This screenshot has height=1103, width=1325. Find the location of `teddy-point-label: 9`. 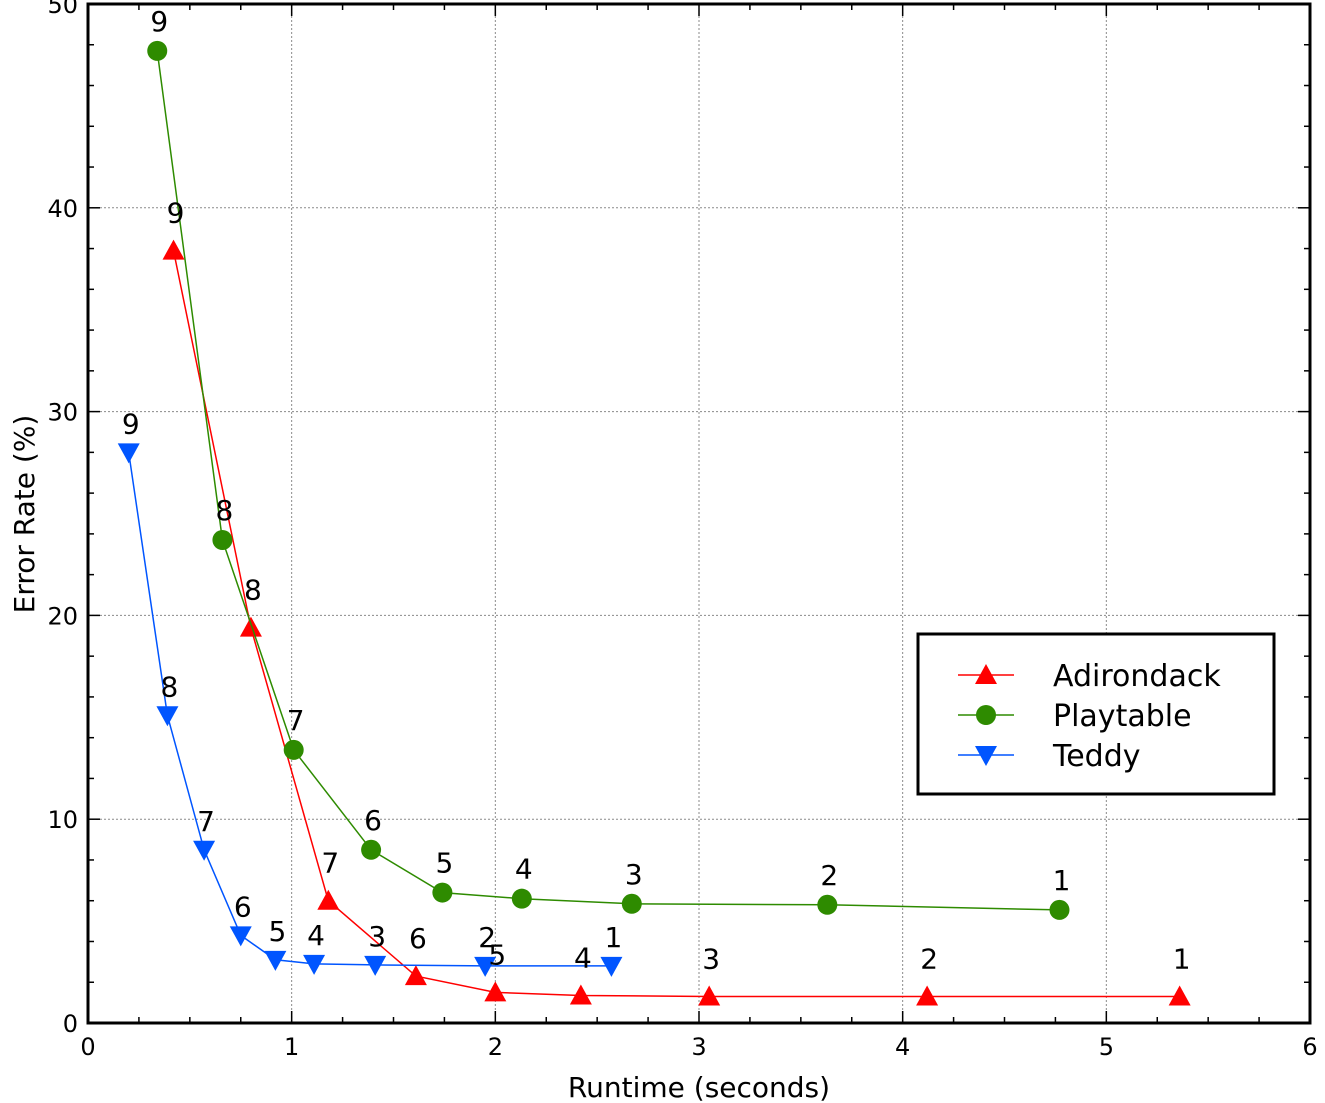

teddy-point-label: 9 is located at coordinates (131, 423).